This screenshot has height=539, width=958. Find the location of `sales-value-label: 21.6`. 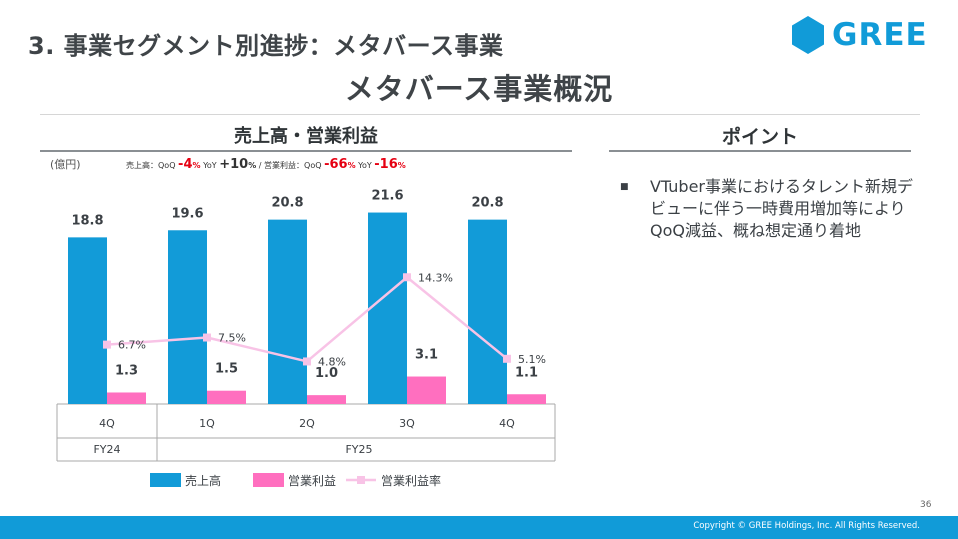

sales-value-label: 21.6 is located at coordinates (387, 196).